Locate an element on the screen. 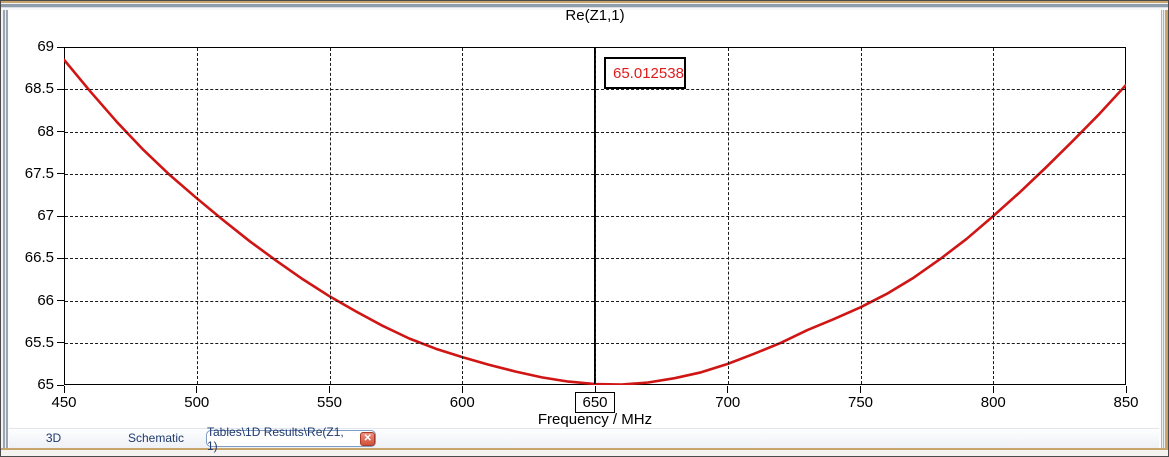  y-tick-label: 66.5 is located at coordinates (39, 258).